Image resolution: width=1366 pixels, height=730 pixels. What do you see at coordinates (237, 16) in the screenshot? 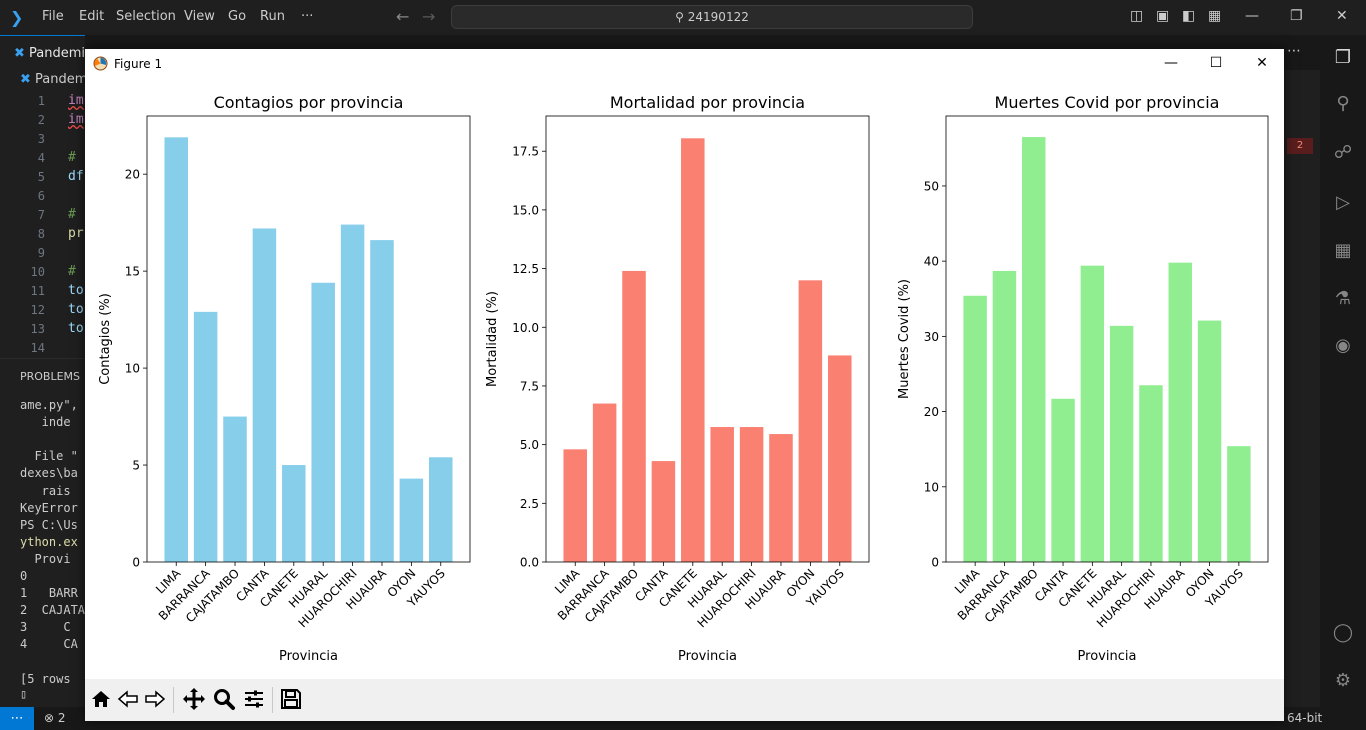
I see `menu-go: Go` at bounding box center [237, 16].